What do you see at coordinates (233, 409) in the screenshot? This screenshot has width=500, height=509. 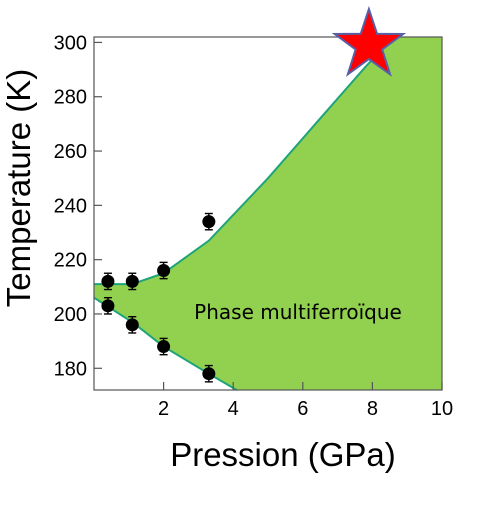 I see `x-tick-label: 4` at bounding box center [233, 409].